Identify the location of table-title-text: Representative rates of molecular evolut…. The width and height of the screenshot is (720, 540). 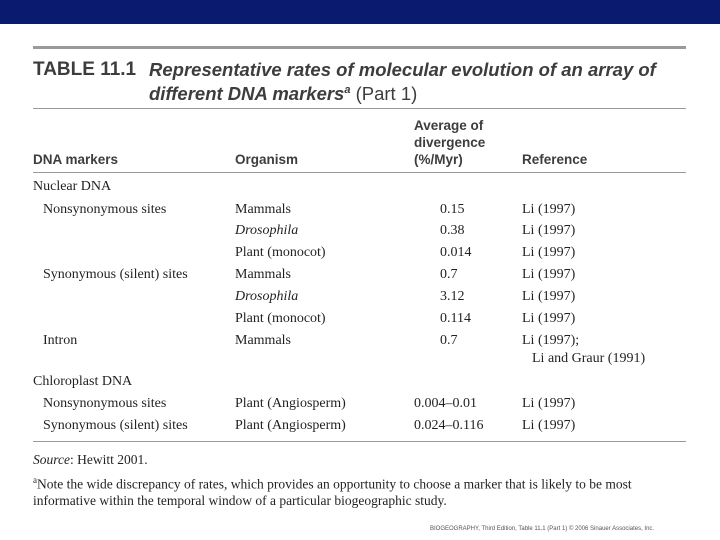
(402, 82).